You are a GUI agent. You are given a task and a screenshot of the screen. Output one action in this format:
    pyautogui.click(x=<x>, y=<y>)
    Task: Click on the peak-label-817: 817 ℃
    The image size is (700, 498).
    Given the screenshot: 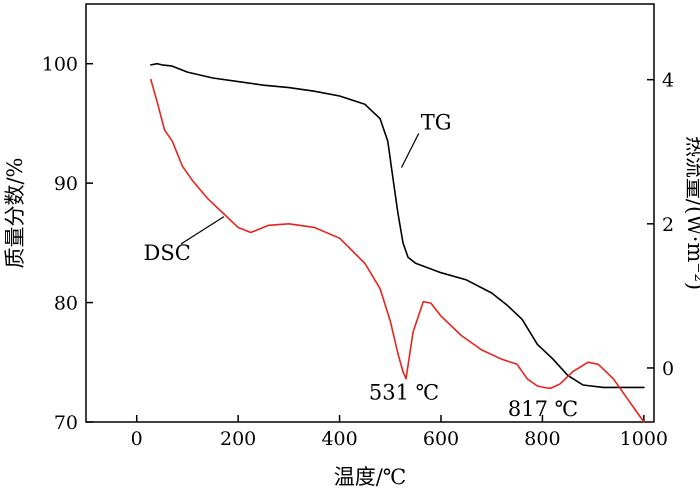 What is the action you would take?
    pyautogui.click(x=543, y=409)
    